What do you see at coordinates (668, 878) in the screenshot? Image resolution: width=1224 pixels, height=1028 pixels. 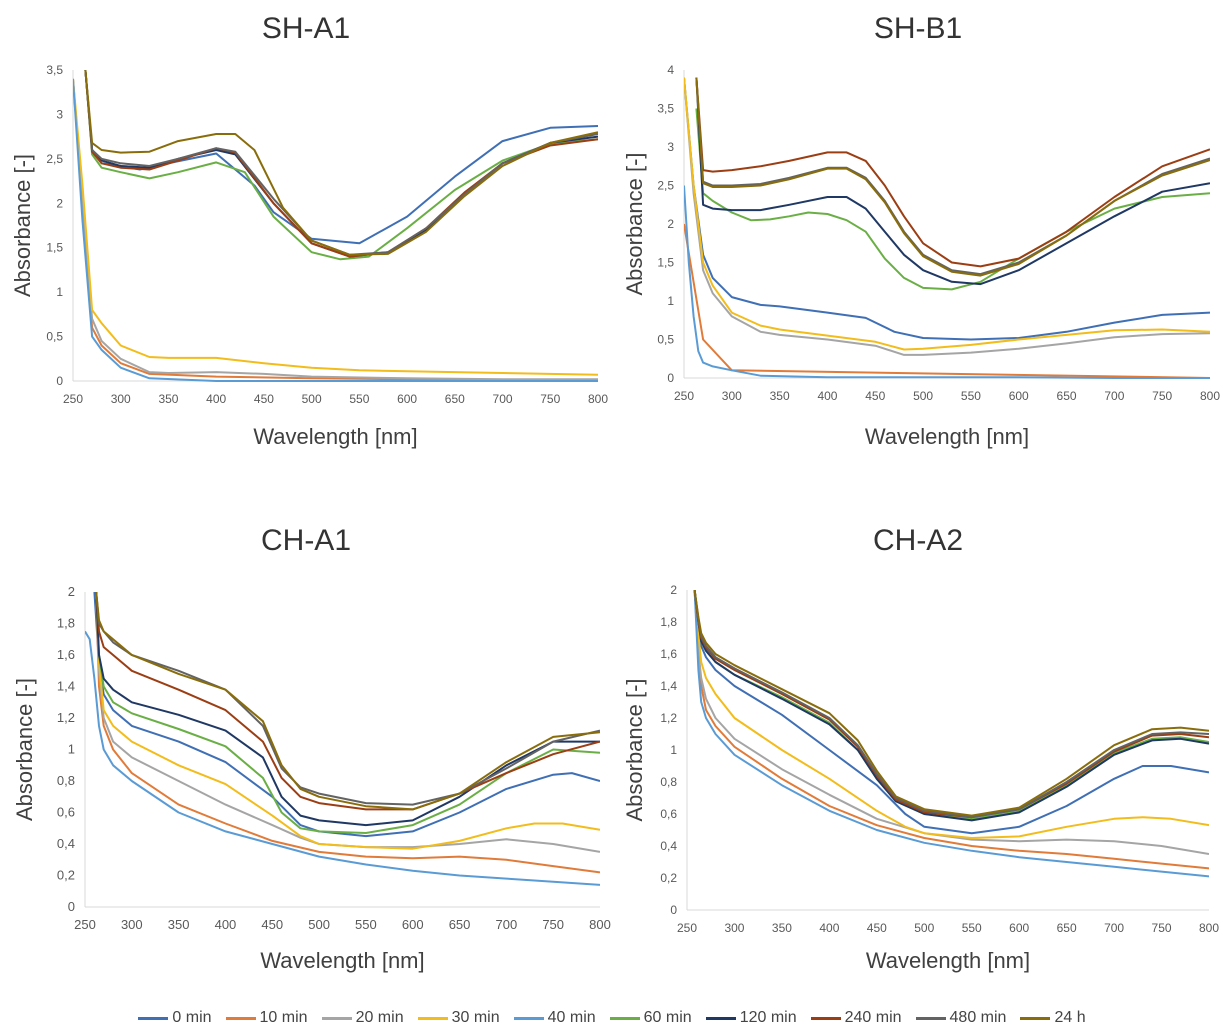 I see `y-tick-label: 0,2` at bounding box center [668, 878].